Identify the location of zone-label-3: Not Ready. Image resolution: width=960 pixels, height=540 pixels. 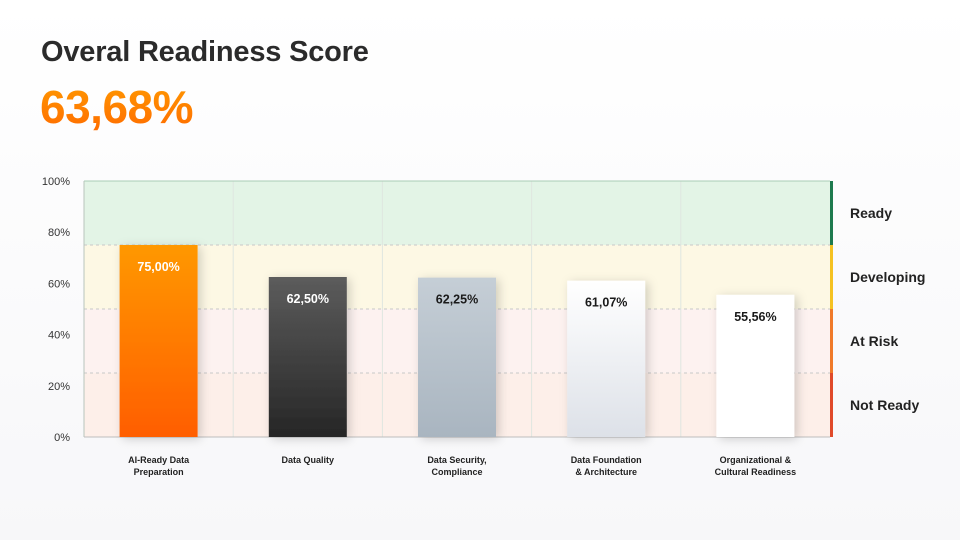
(884, 405).